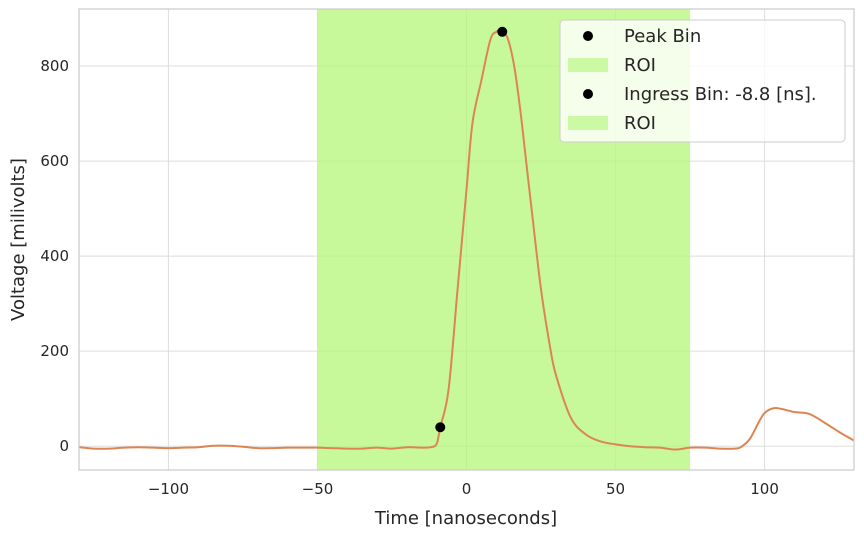 The height and width of the screenshot is (541, 864). I want to click on legend-box, so click(702, 81).